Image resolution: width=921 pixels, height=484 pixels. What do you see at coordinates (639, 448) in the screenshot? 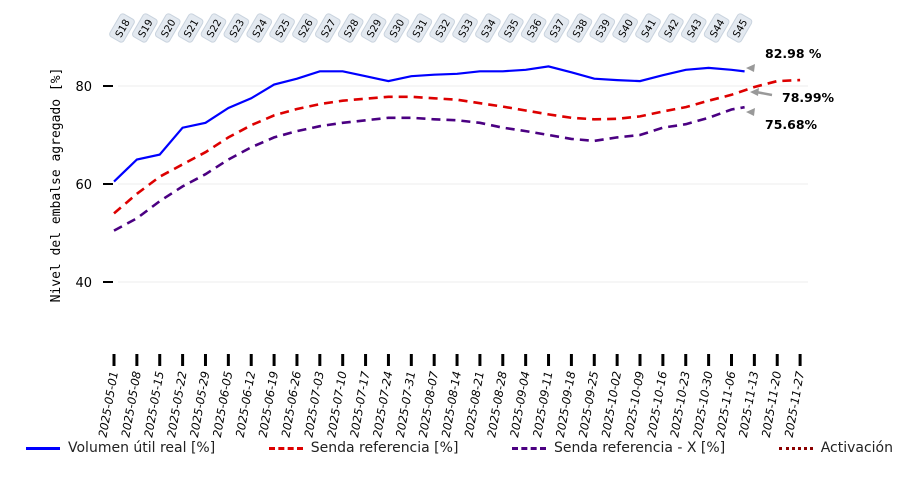
I see `legend-label: Senda referencia - X [%]` at bounding box center [639, 448].